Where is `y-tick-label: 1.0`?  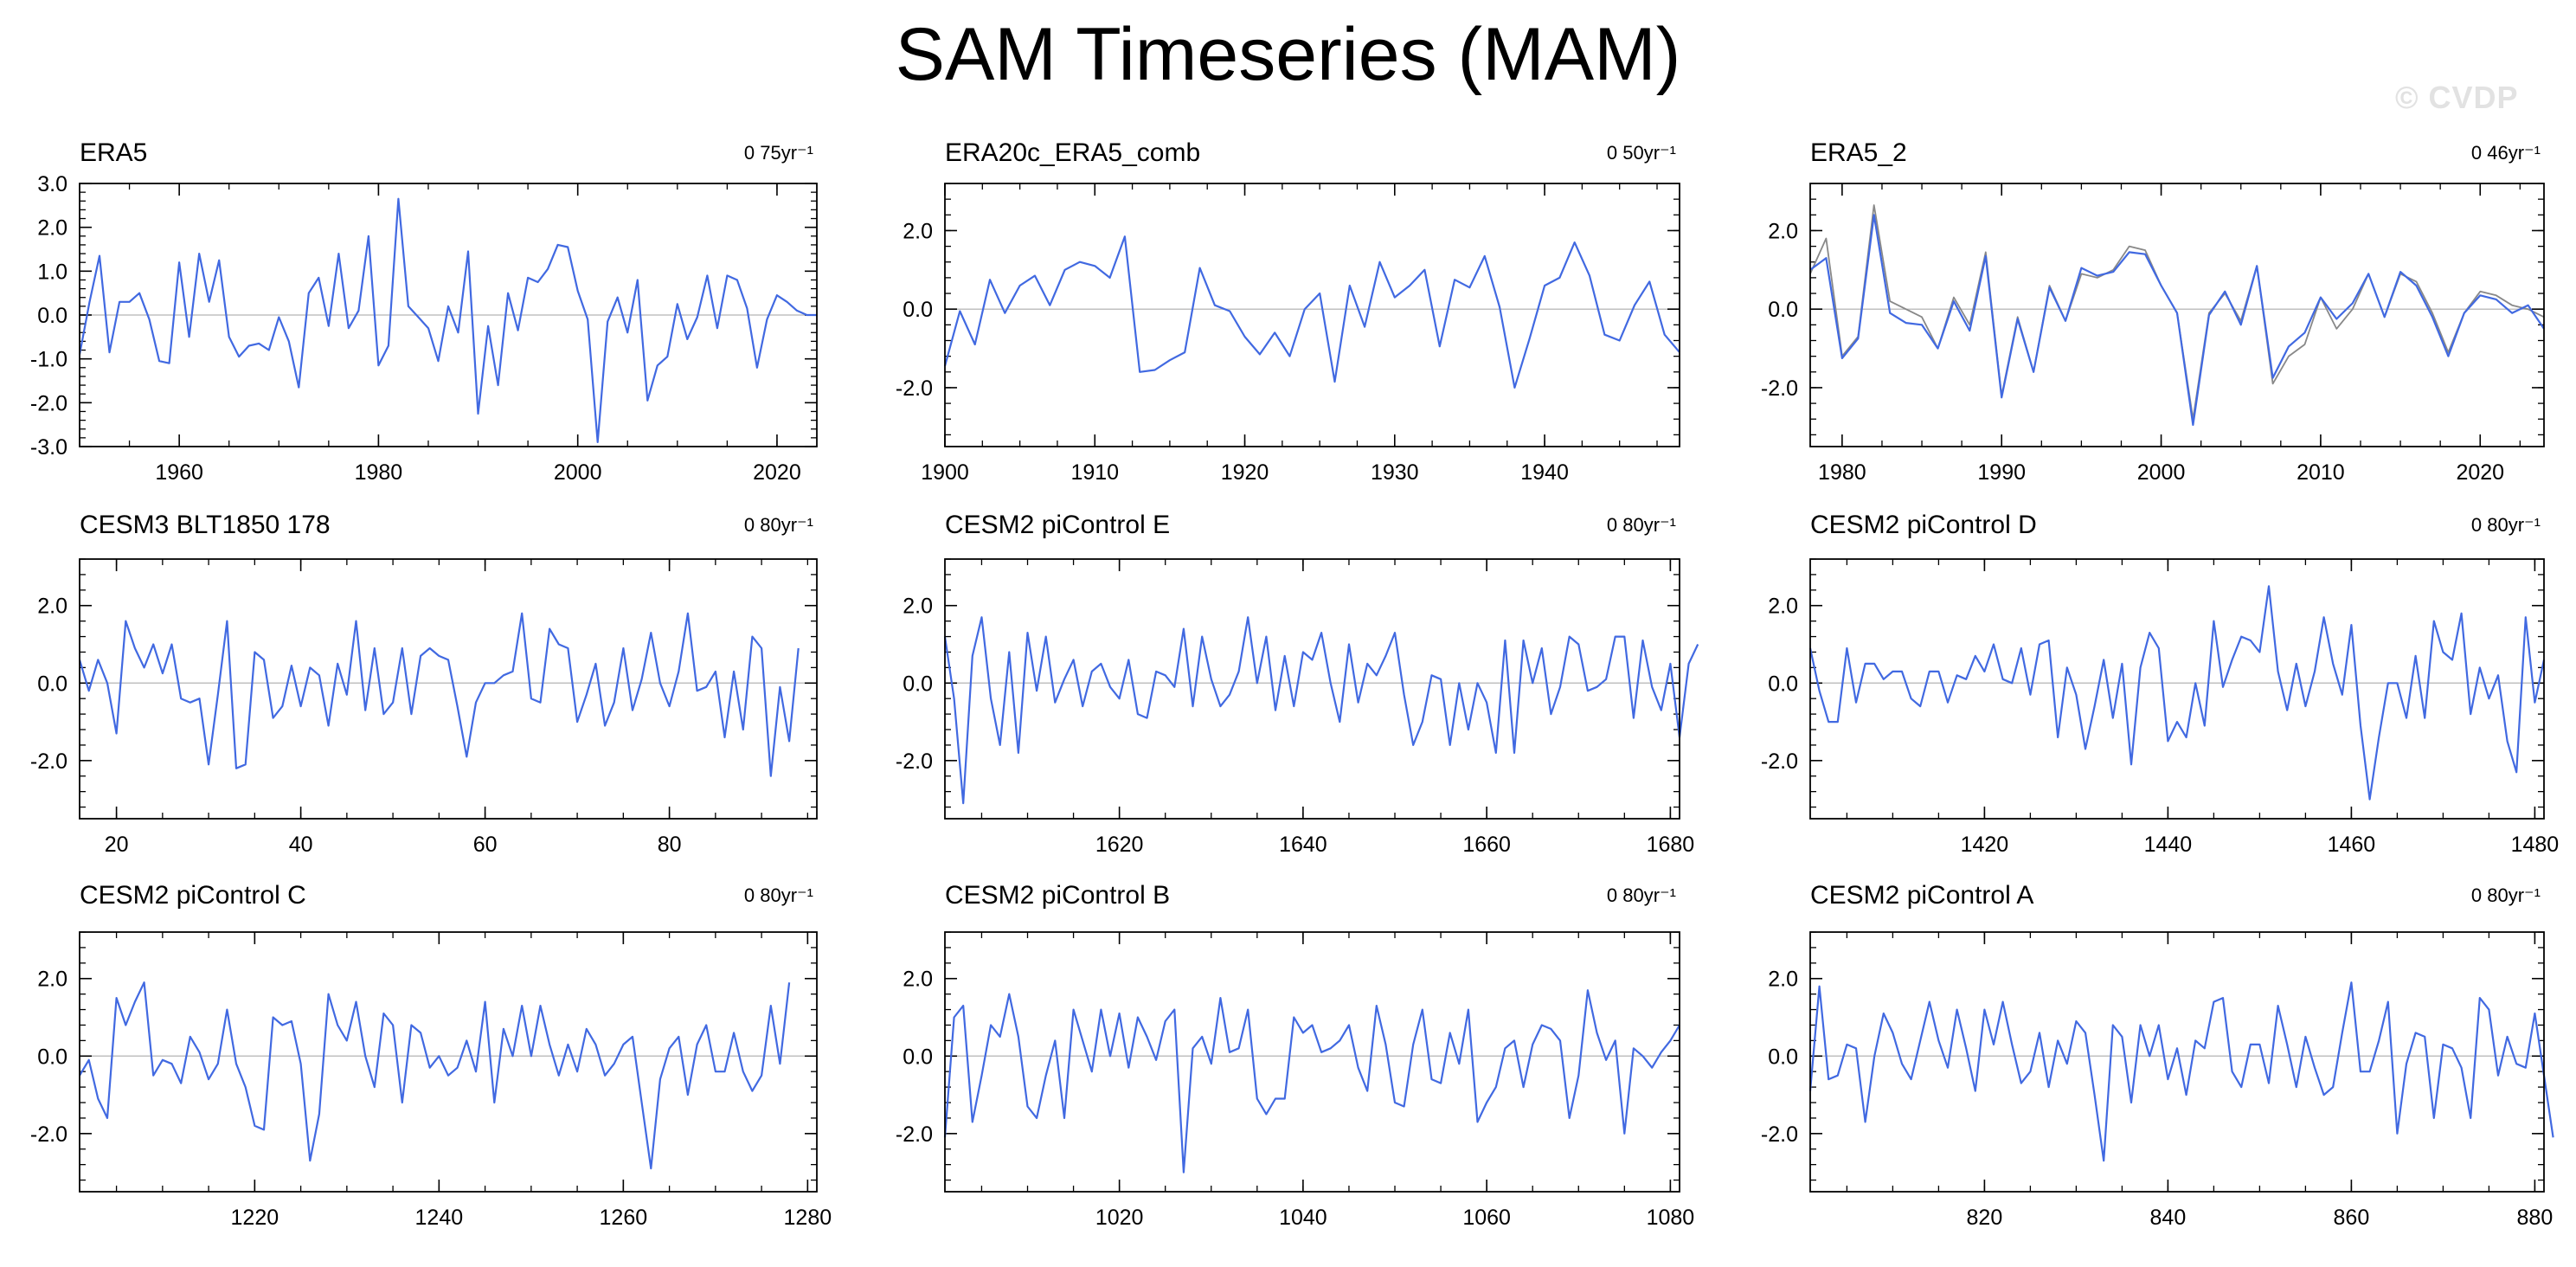 y-tick-label: 1.0 is located at coordinates (52, 272).